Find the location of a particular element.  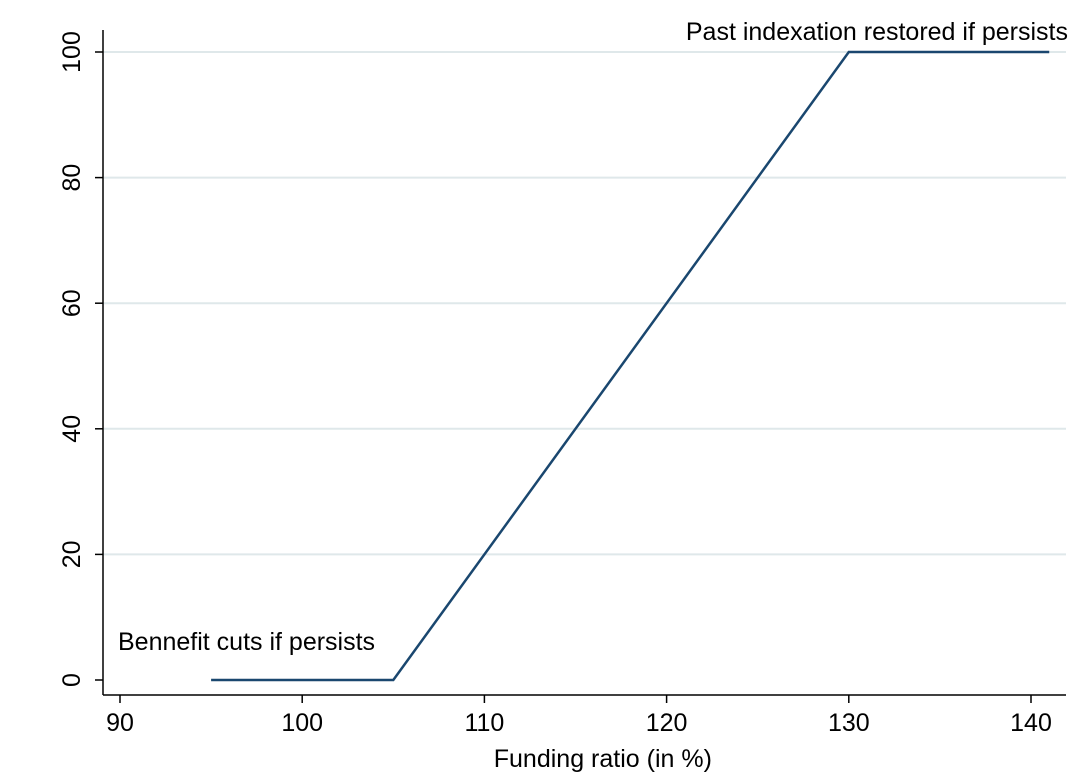

x-tick-label-130: 130 is located at coordinates (849, 723).